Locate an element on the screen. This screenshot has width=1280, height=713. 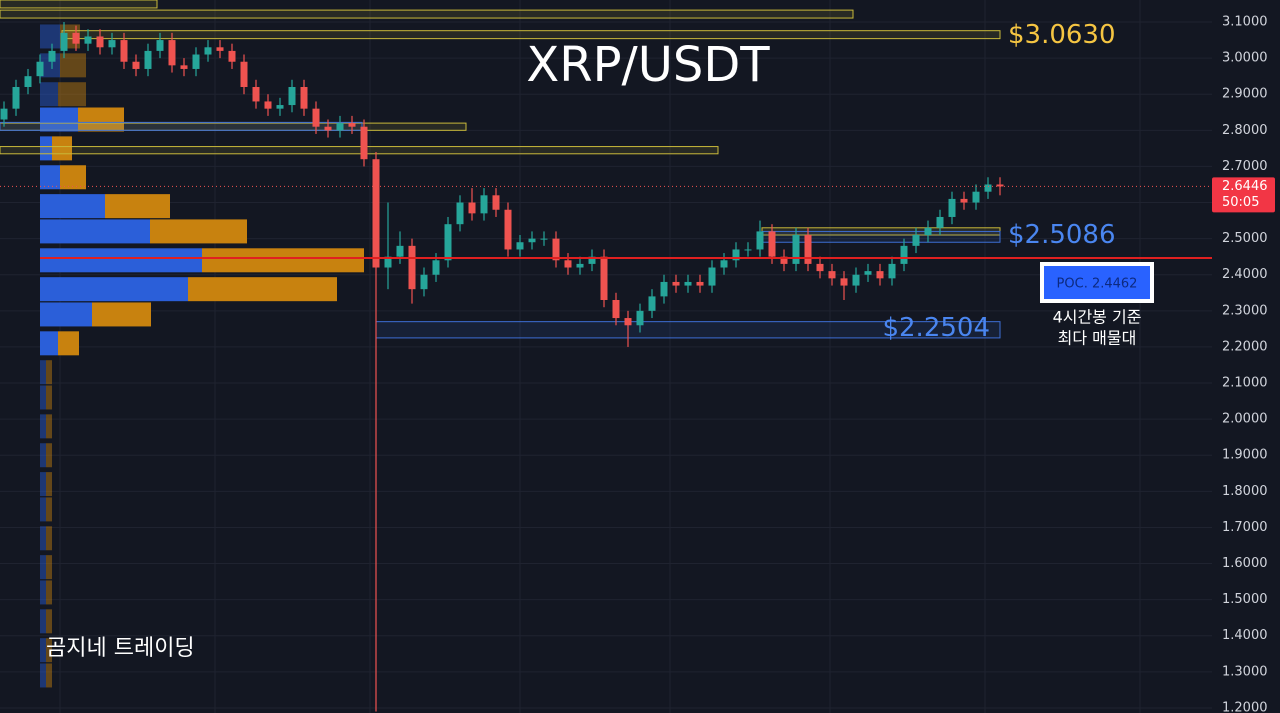
y-tick-label: 2.3000 is located at coordinates (1245, 310).